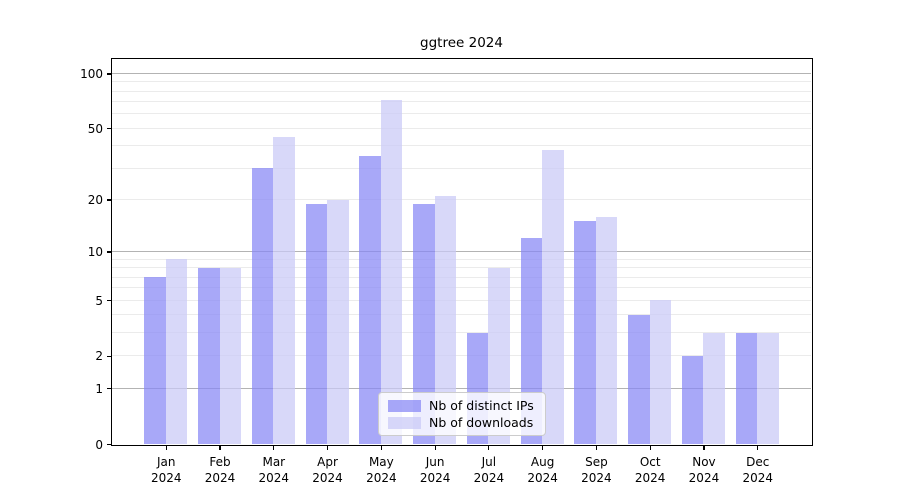 Image resolution: width=900 pixels, height=500 pixels. I want to click on y-tick-label: 100, so click(91, 74).